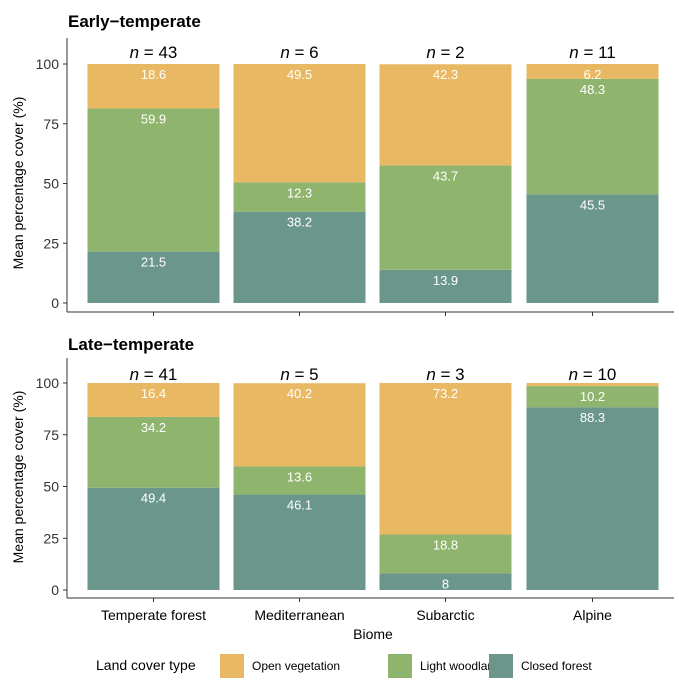 This screenshot has height=684, width=679. I want to click on data-label: 46.1, so click(299, 505).